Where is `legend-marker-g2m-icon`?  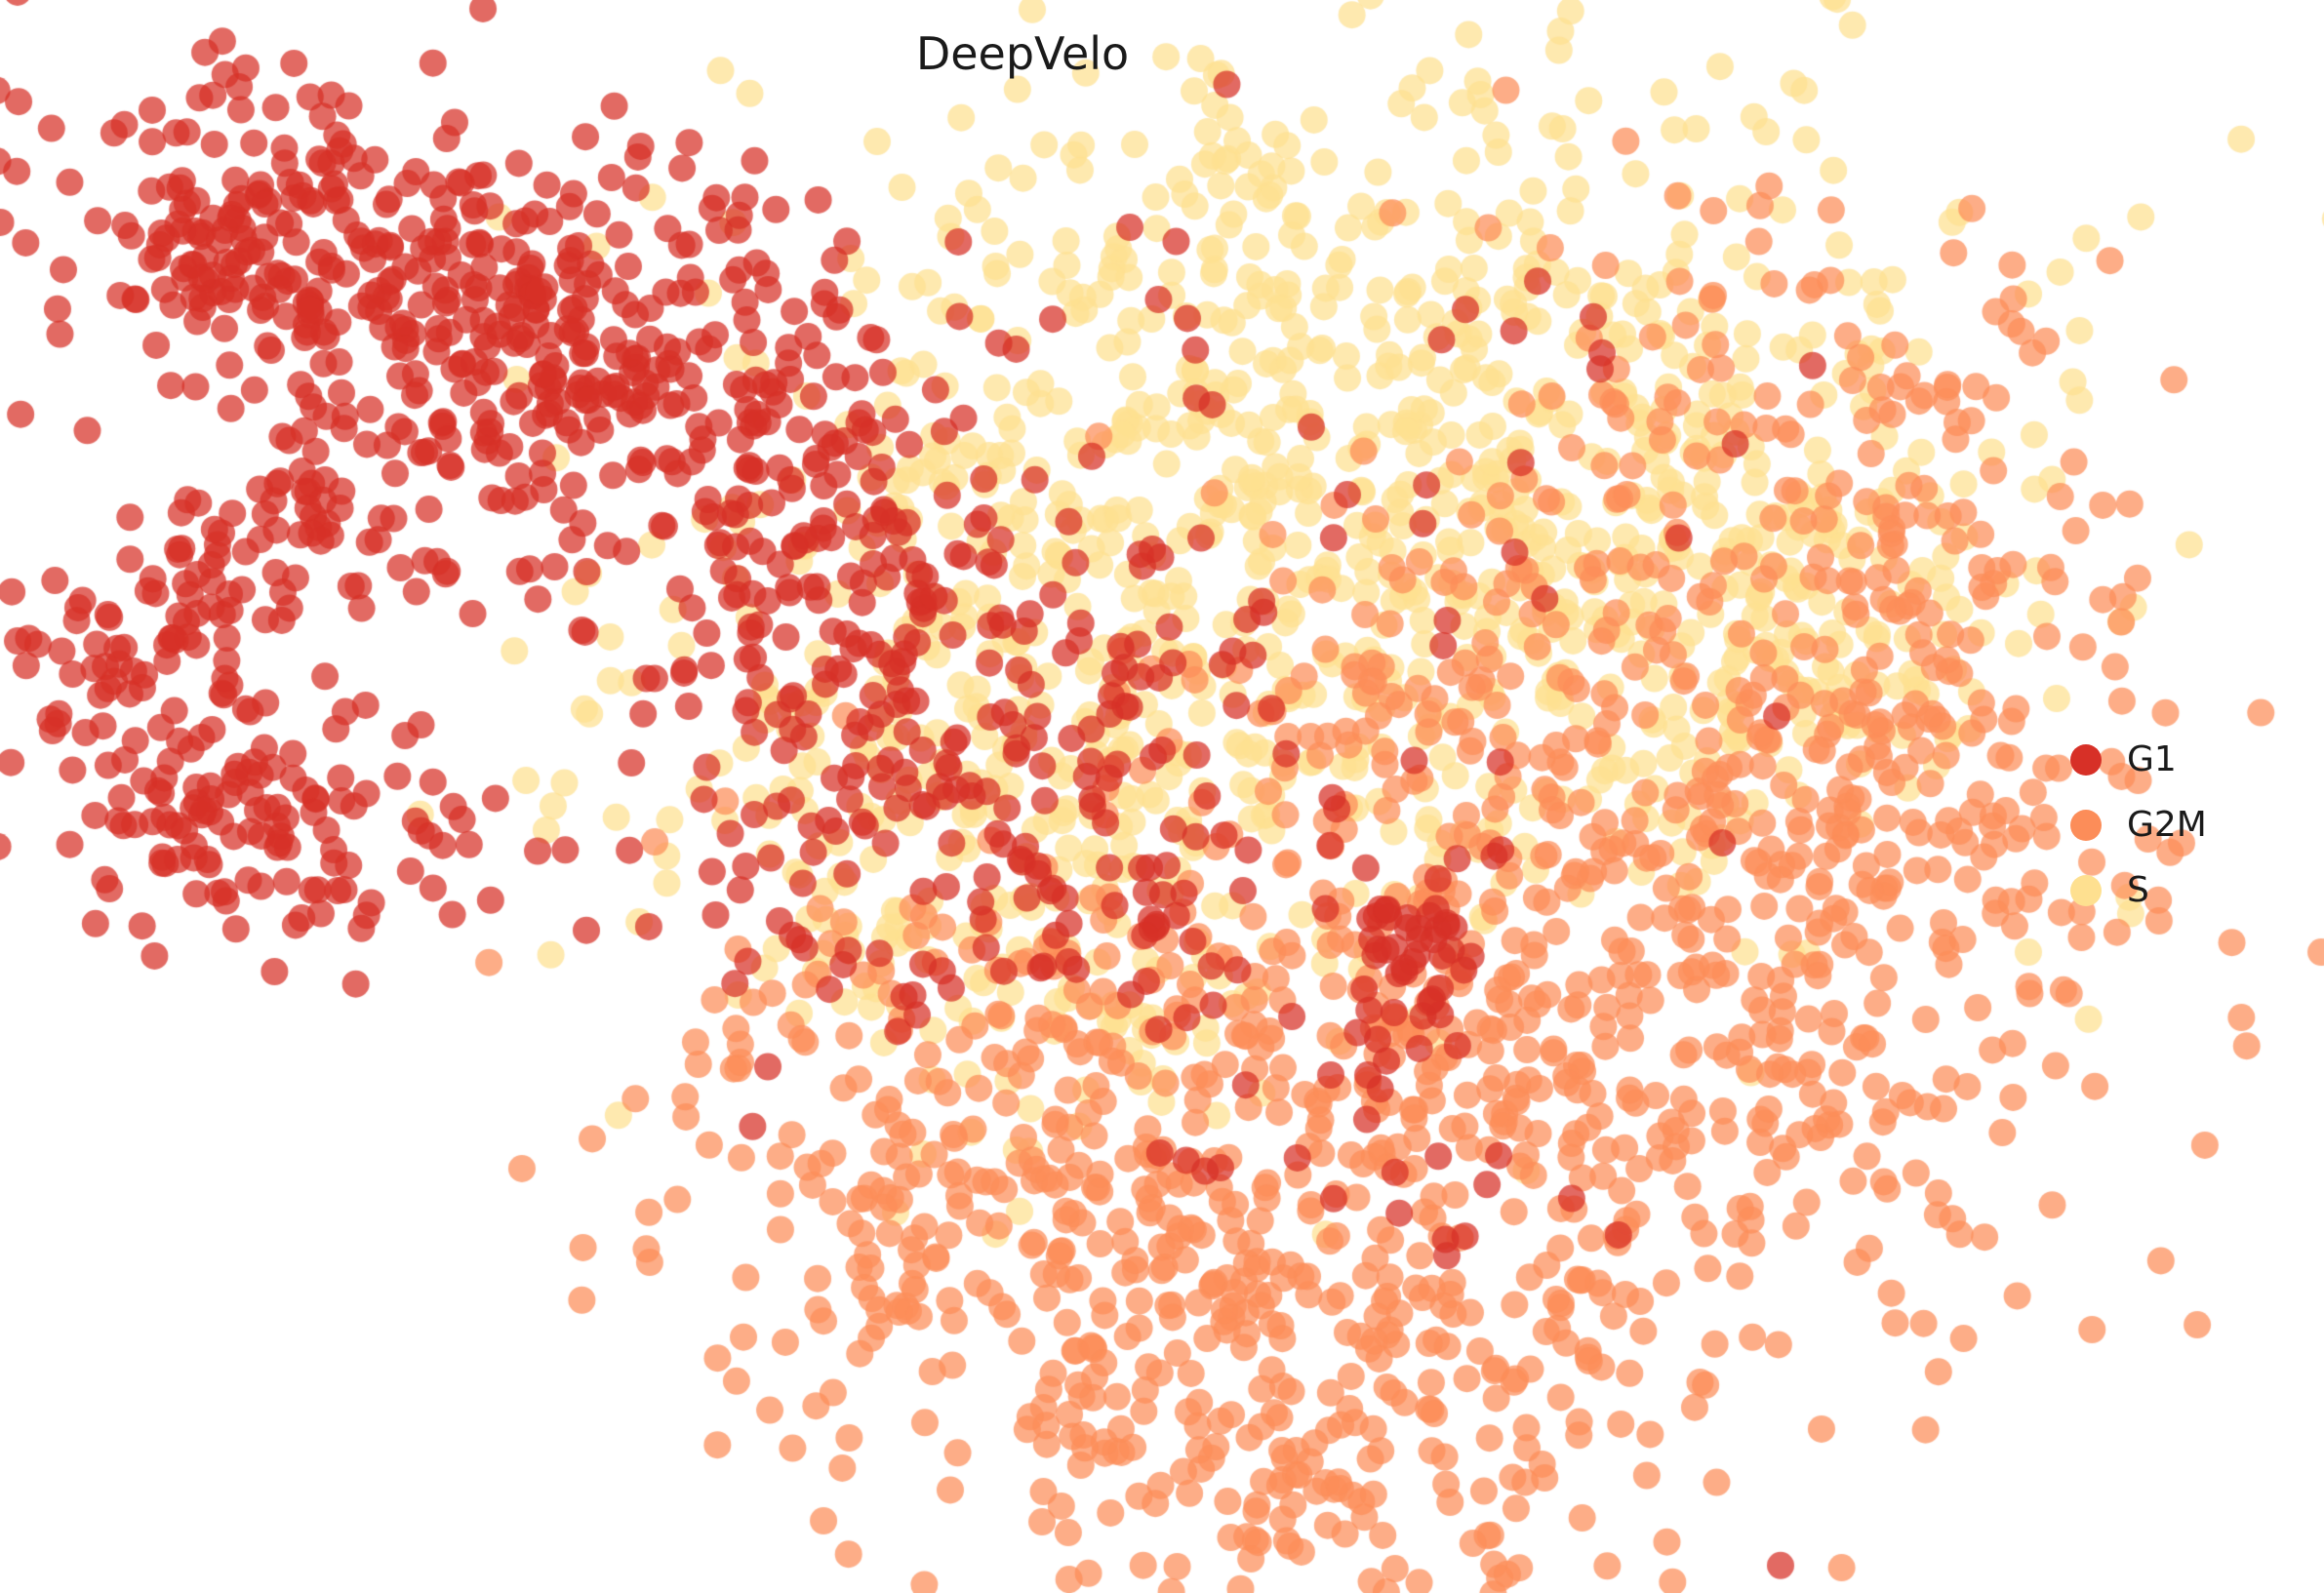 legend-marker-g2m-icon is located at coordinates (2086, 825).